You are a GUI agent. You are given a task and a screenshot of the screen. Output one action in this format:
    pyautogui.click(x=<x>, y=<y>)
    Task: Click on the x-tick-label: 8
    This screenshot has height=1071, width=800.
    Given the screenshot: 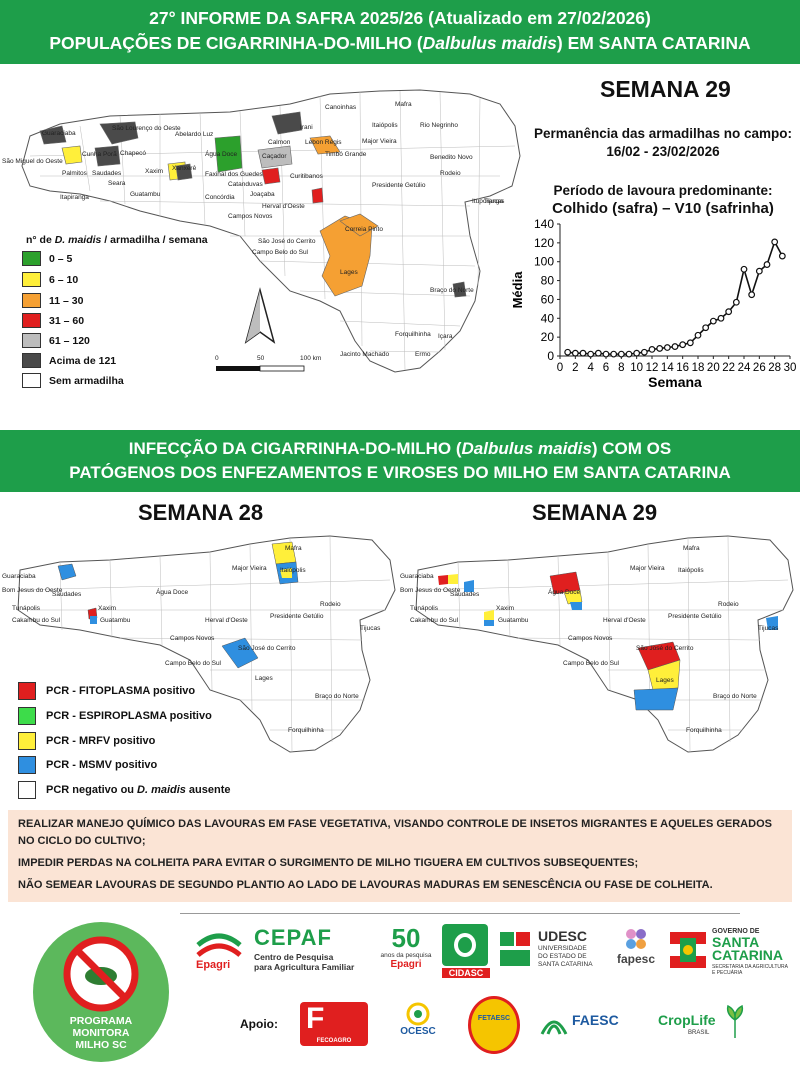 What is the action you would take?
    pyautogui.click(x=621, y=368)
    